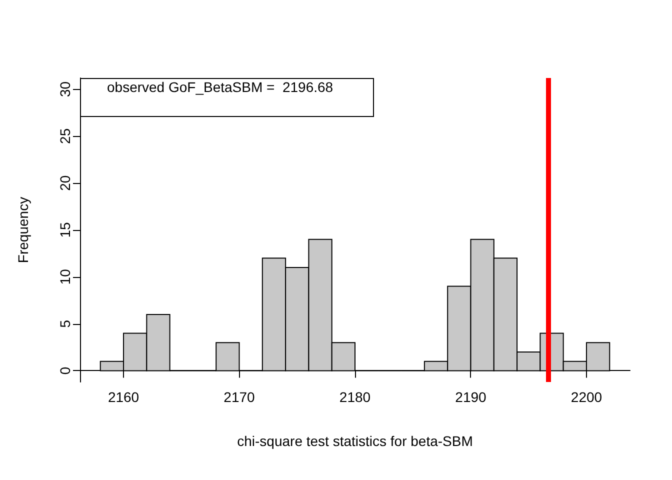  I want to click on y-tick-label: 10, so click(65, 276).